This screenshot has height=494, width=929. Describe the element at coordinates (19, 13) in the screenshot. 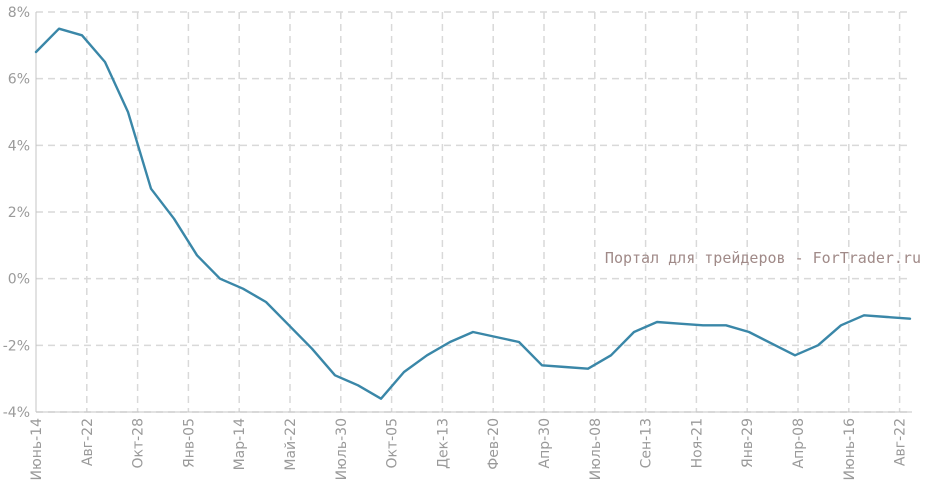

I see `y-tick-label: 8%` at that location.